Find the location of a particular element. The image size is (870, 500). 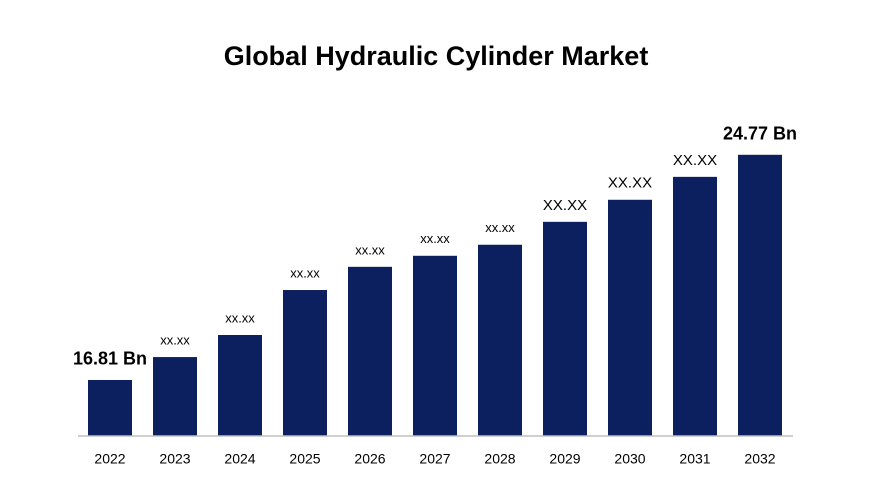

data-label: 24.77 Bn is located at coordinates (760, 134).